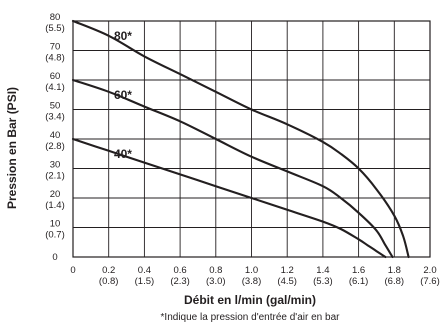 This screenshot has height=328, width=441. Describe the element at coordinates (72, 270) in the screenshot. I see `x-tick-label: 0` at that location.